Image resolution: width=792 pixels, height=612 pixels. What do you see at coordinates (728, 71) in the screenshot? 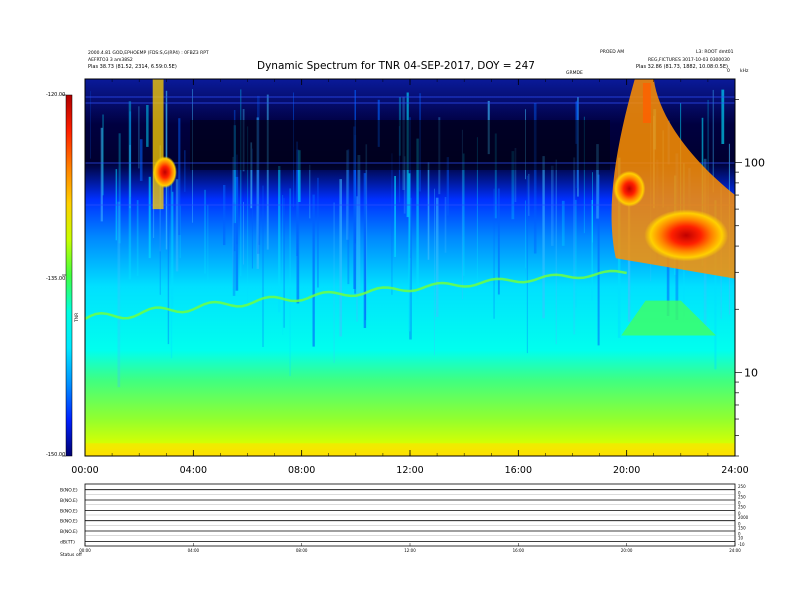
I see `right-axis-corner: 0` at bounding box center [728, 71].